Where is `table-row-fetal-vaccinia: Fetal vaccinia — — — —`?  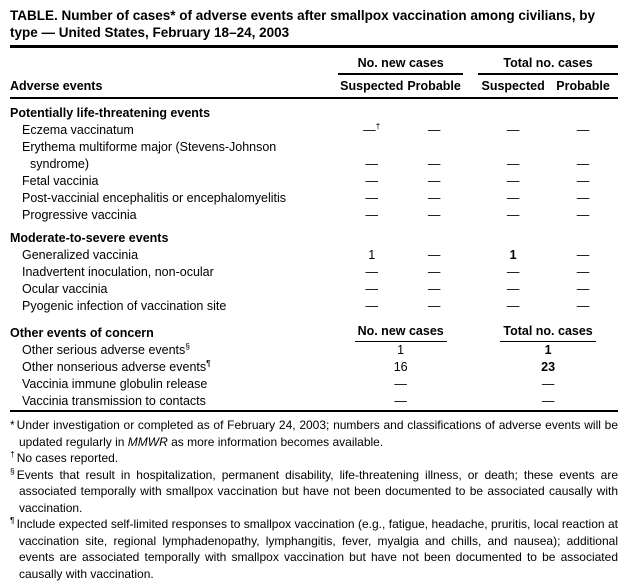
table-row-fetal-vaccinia: Fetal vaccinia — — — — is located at coordinates (314, 181).